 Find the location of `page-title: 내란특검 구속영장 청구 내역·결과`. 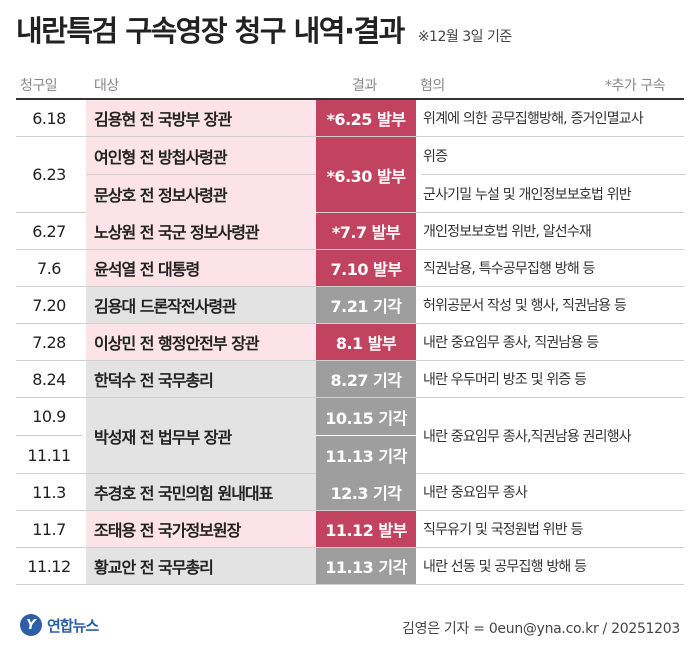

page-title: 내란특검 구속영장 청구 내역·결과 is located at coordinates (210, 31).